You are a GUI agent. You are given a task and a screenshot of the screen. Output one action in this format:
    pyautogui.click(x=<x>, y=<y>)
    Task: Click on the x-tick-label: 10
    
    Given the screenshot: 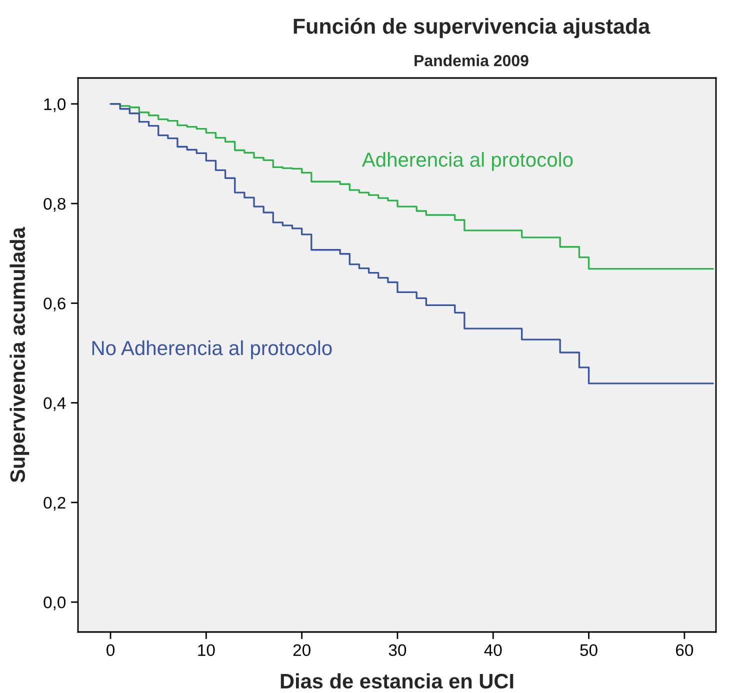 What is the action you would take?
    pyautogui.click(x=206, y=650)
    